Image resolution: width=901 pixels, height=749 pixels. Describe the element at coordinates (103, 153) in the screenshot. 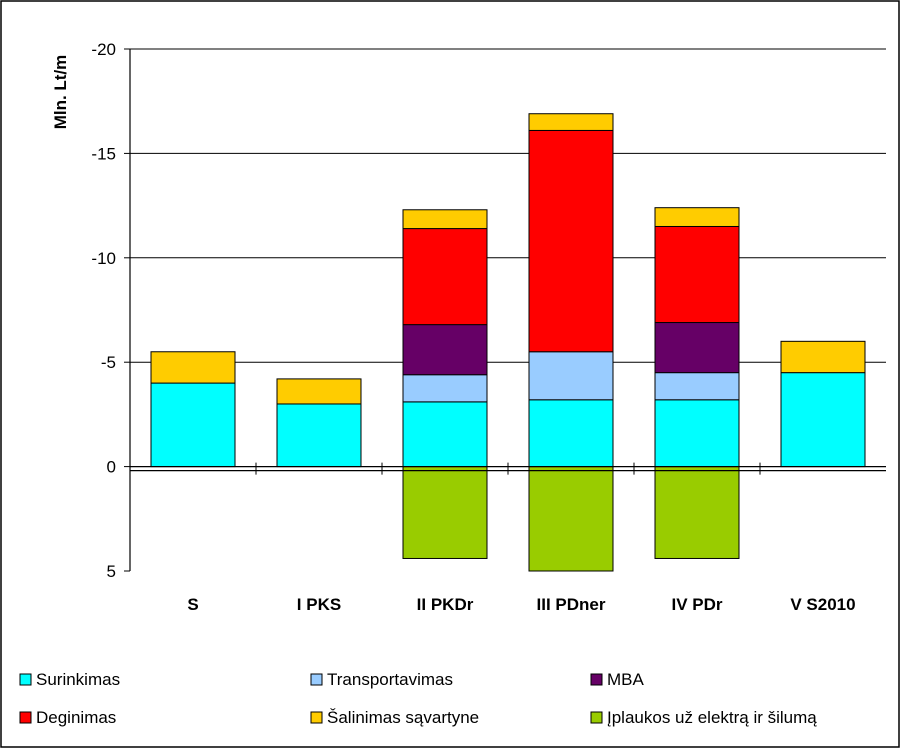

I see `y-tick-label: -15` at that location.